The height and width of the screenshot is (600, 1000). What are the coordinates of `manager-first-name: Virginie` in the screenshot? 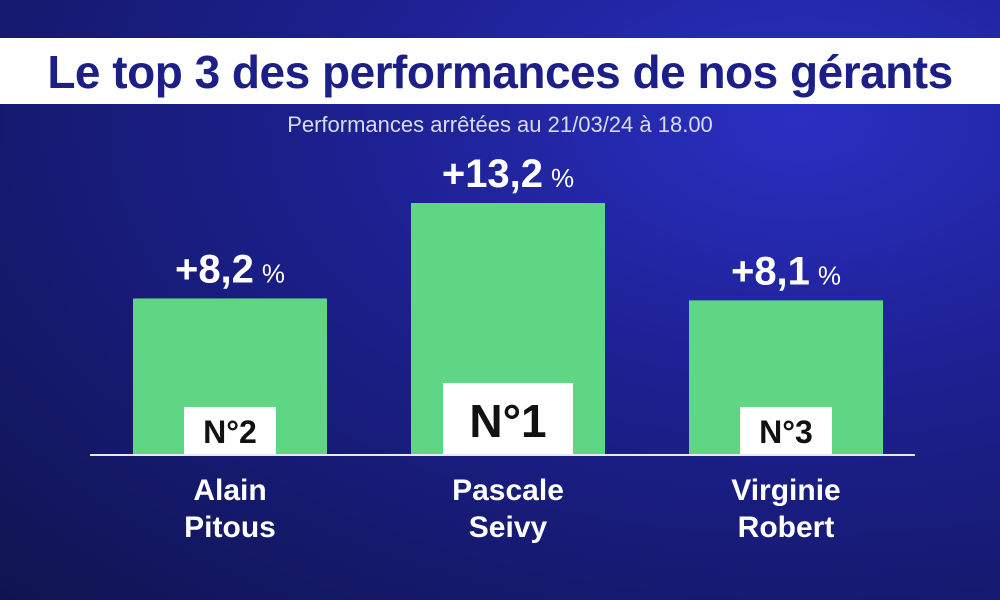 It's located at (785, 490).